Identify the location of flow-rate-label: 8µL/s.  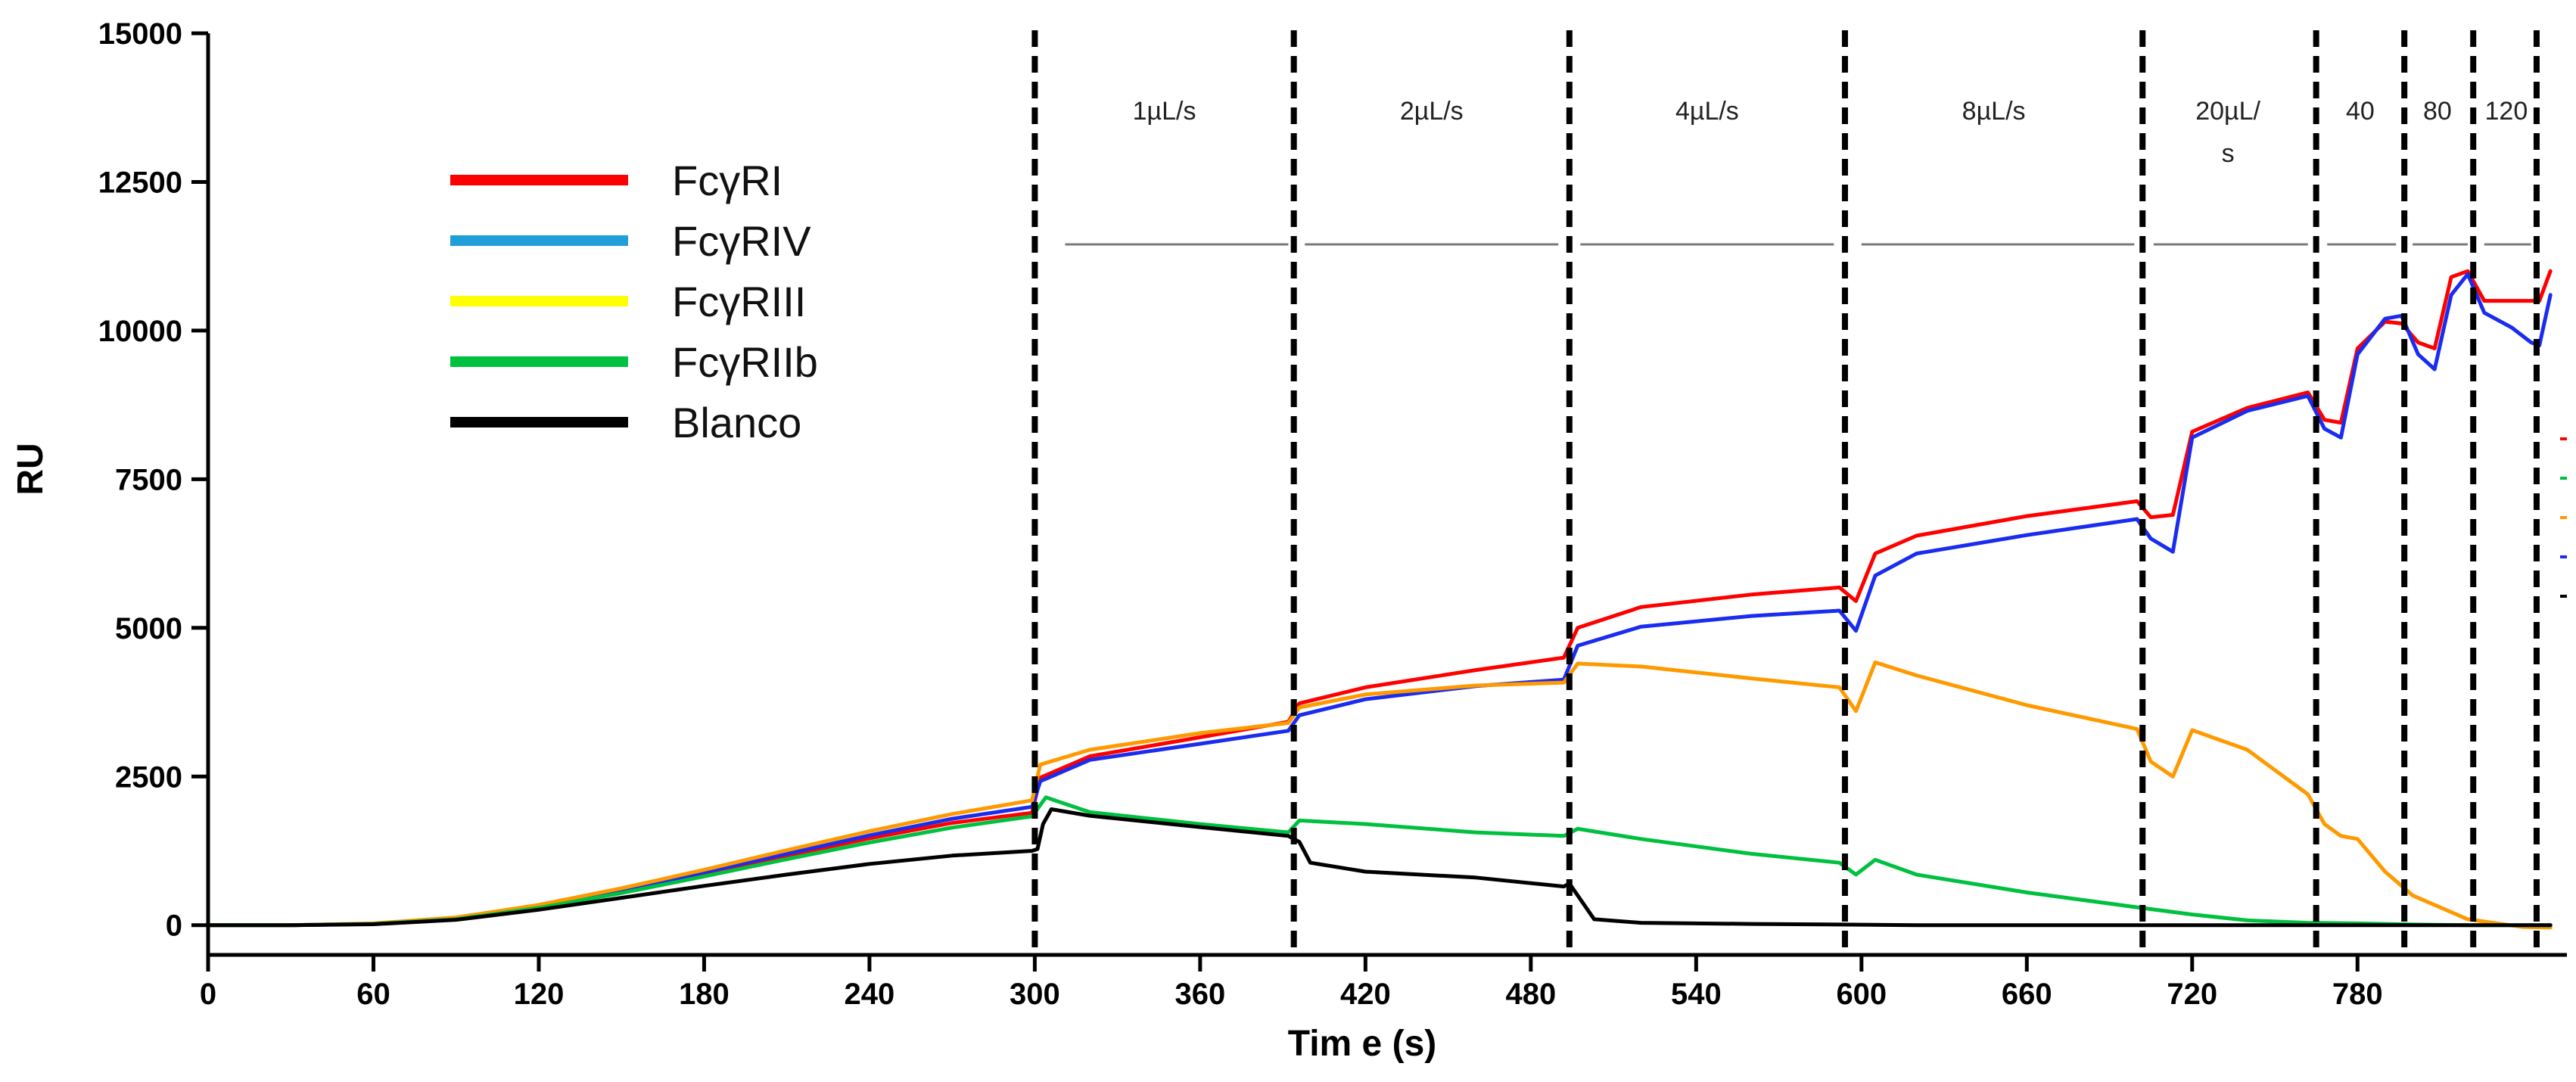
(1994, 112).